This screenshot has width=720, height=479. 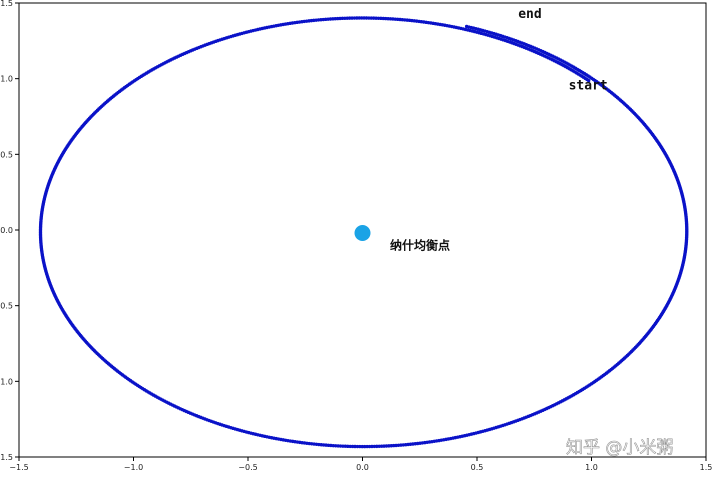 I want to click on annotation-start: start, so click(x=588, y=85).